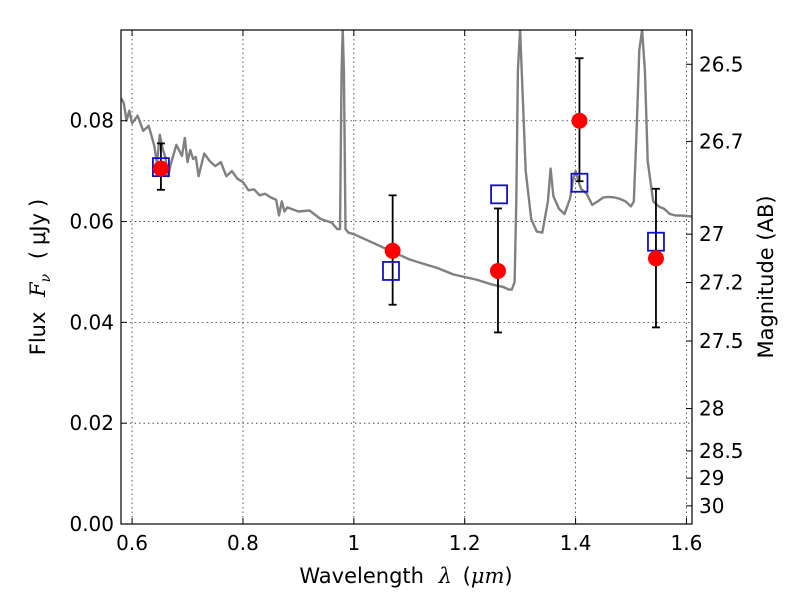 The image size is (800, 600). I want to click on y2-tick-label: 28, so click(711, 409).